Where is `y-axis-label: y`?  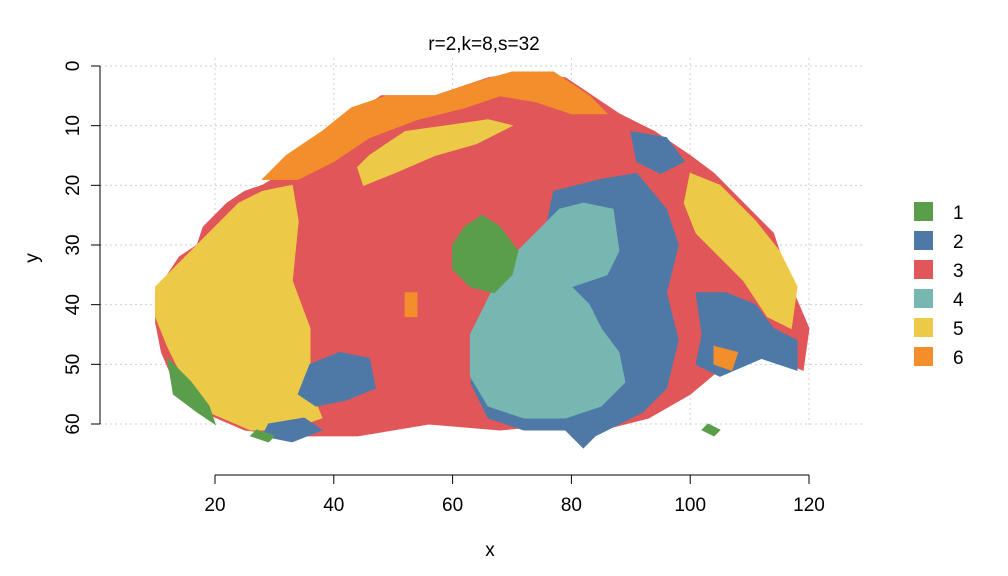 y-axis-label: y is located at coordinates (32, 258).